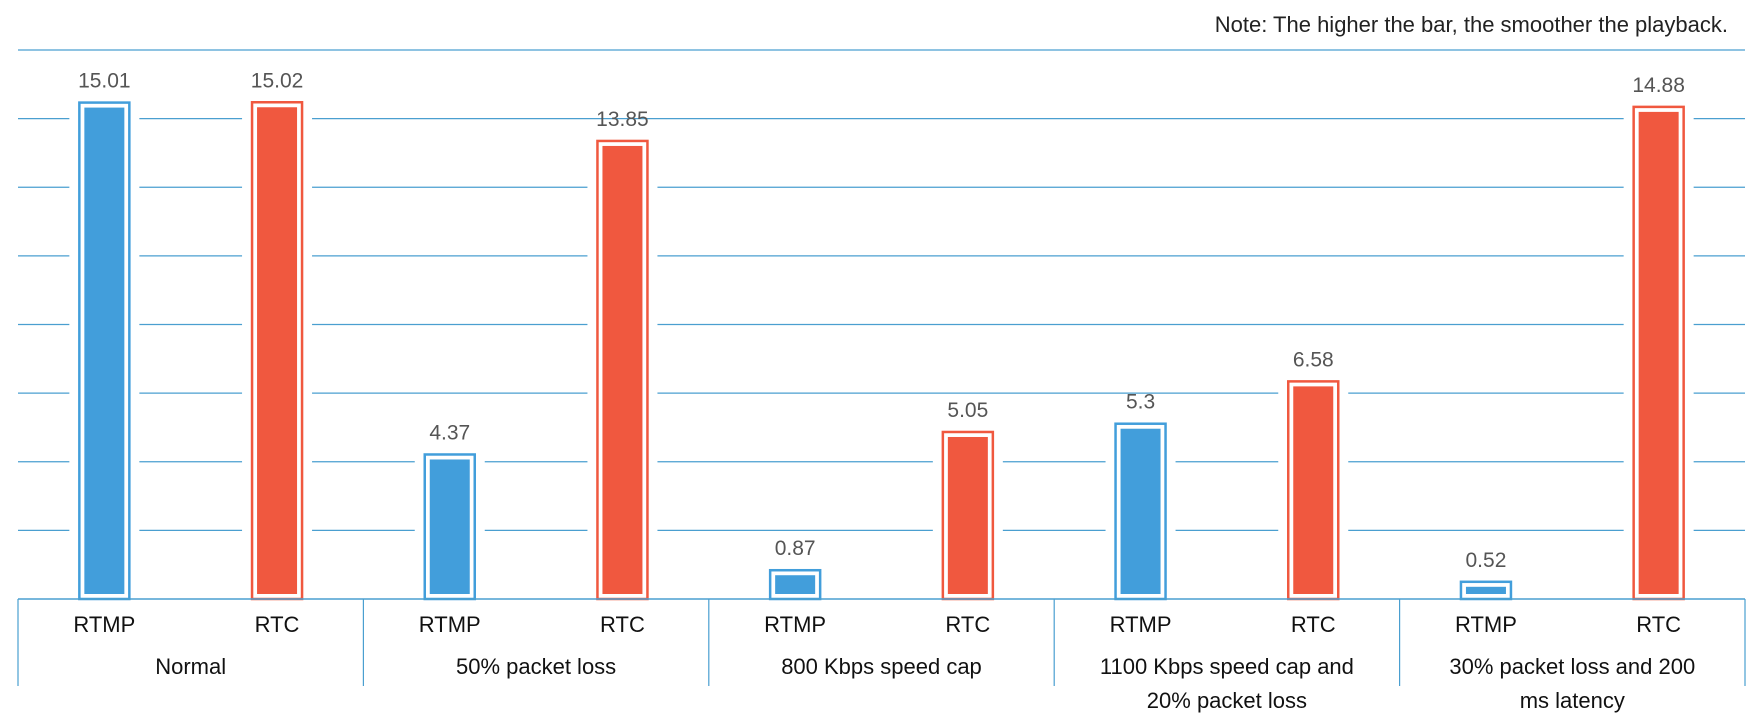  Describe the element at coordinates (1658, 85) in the screenshot. I see `value-label: 14.88` at that location.